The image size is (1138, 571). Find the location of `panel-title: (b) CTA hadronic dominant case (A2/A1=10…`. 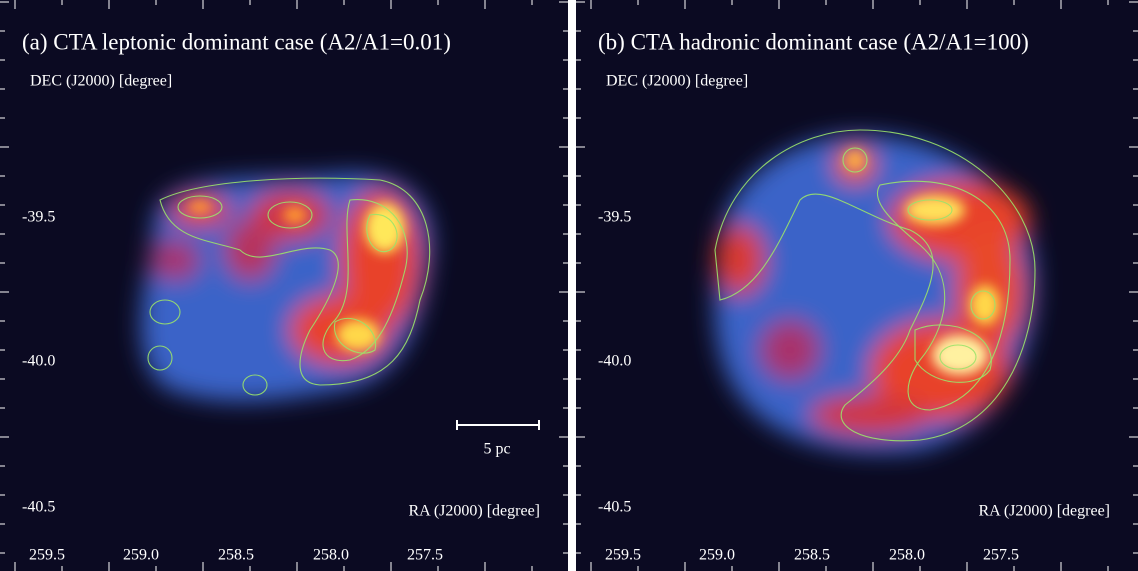

panel-title: (b) CTA hadronic dominant case (A2/A1=10… is located at coordinates (813, 41).